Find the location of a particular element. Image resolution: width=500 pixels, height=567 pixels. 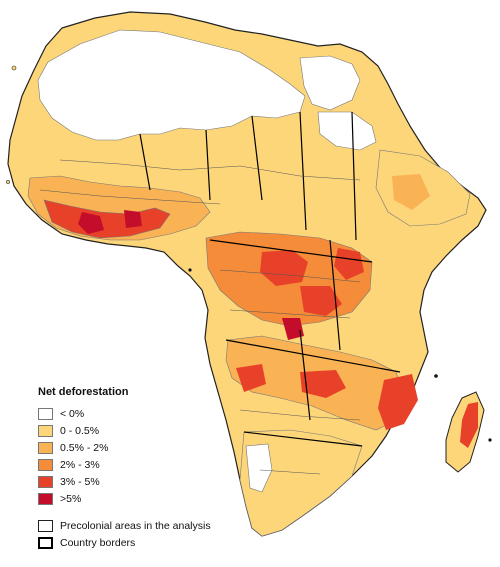

cape-verde is located at coordinates (8, 182).